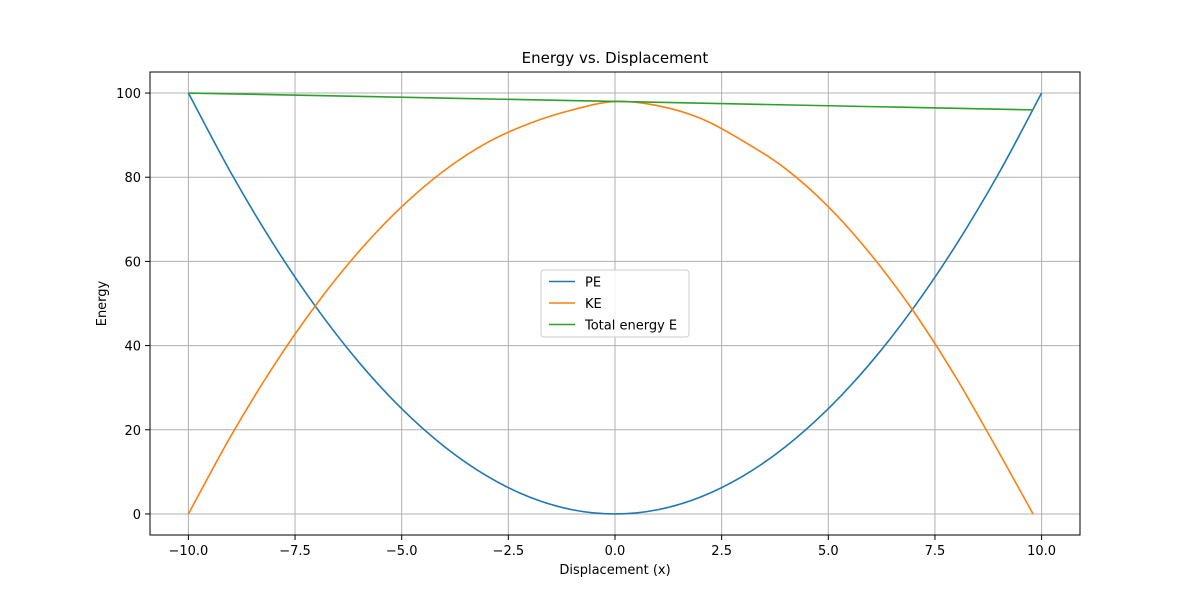 The image size is (1200, 600). What do you see at coordinates (295, 551) in the screenshot?
I see `x-tick-label: −7.5` at bounding box center [295, 551].